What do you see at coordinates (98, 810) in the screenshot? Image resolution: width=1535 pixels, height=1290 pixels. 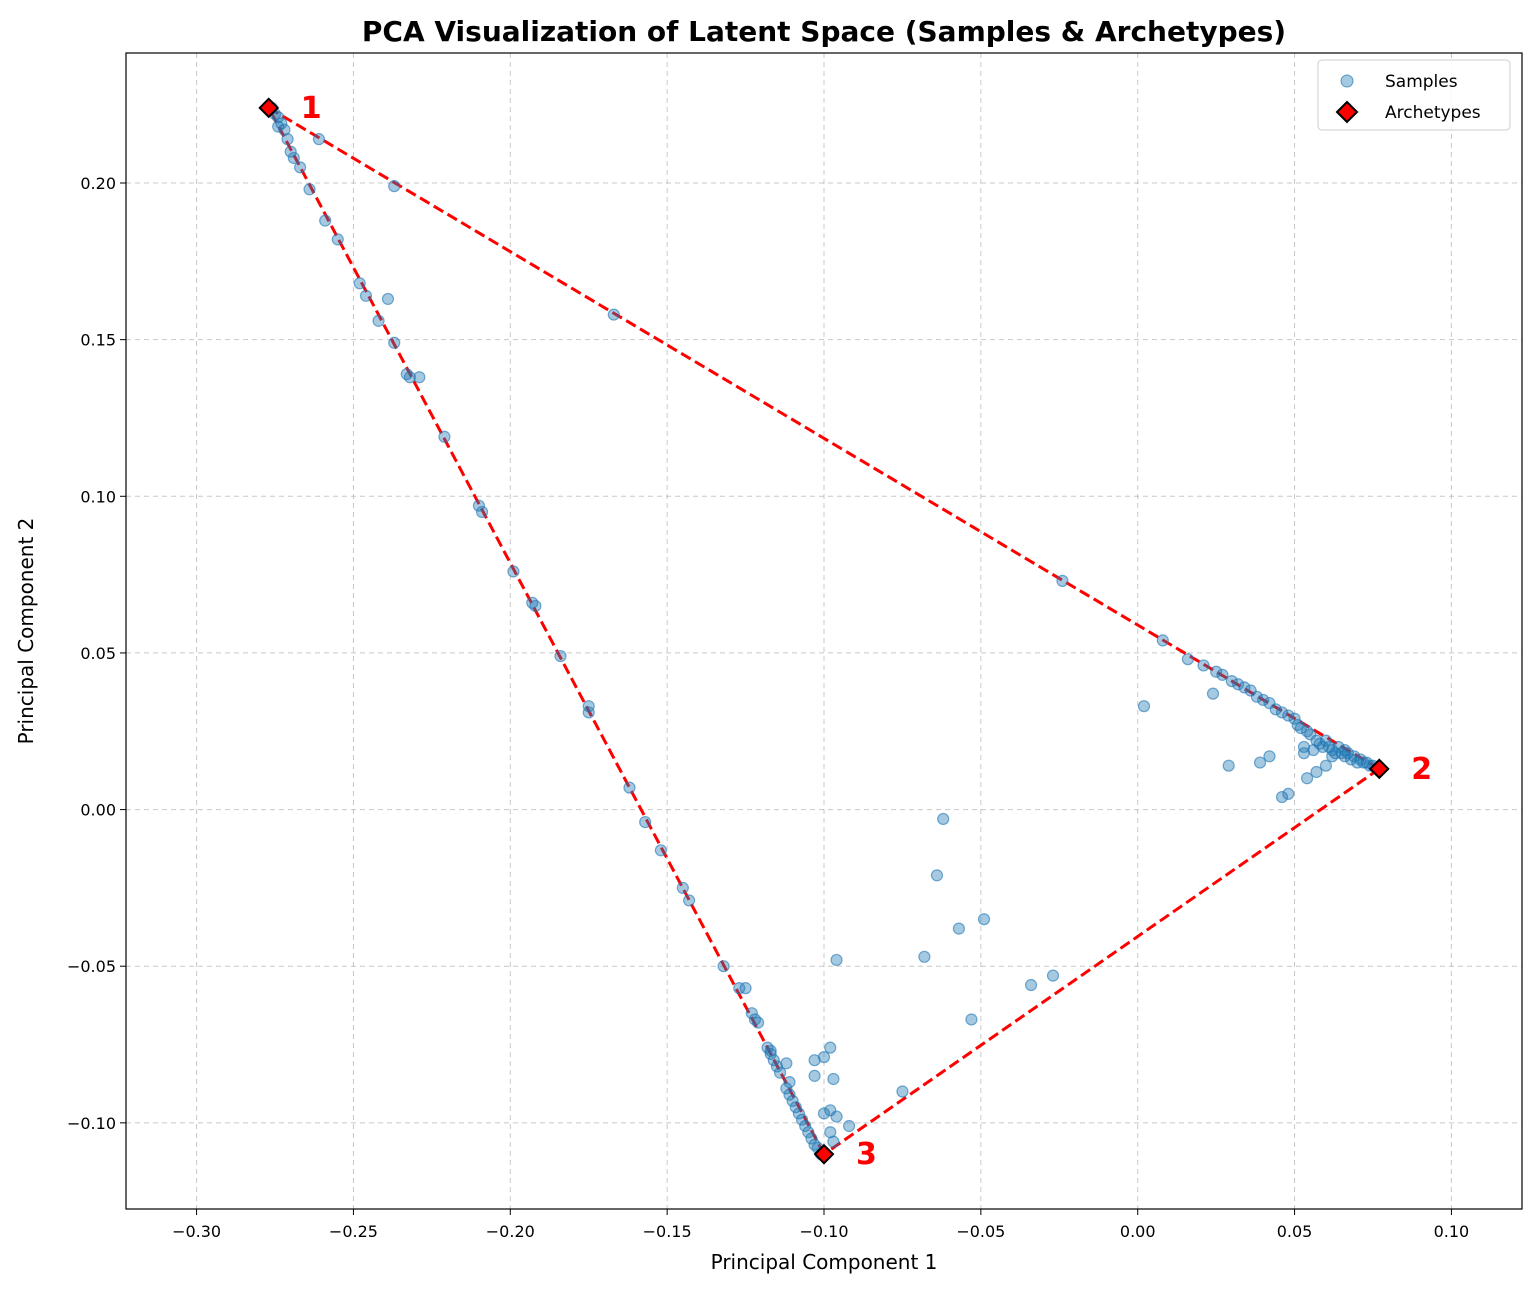 I see `y-tick-label: 0.00` at bounding box center [98, 810].